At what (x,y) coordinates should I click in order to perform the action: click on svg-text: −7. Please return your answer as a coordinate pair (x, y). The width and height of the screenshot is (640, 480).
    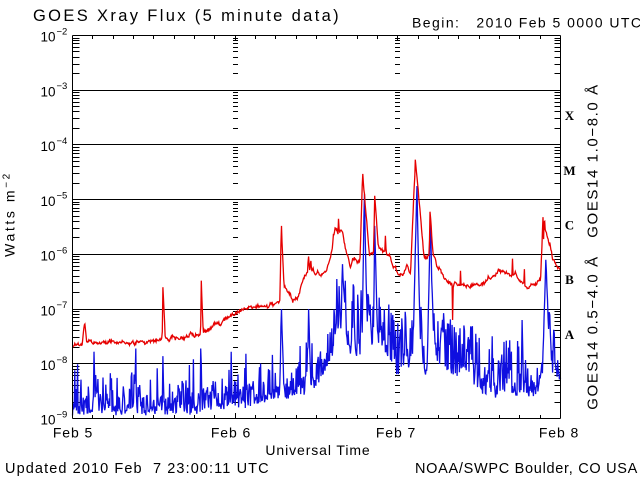
    Looking at the image, I should click on (62, 305).